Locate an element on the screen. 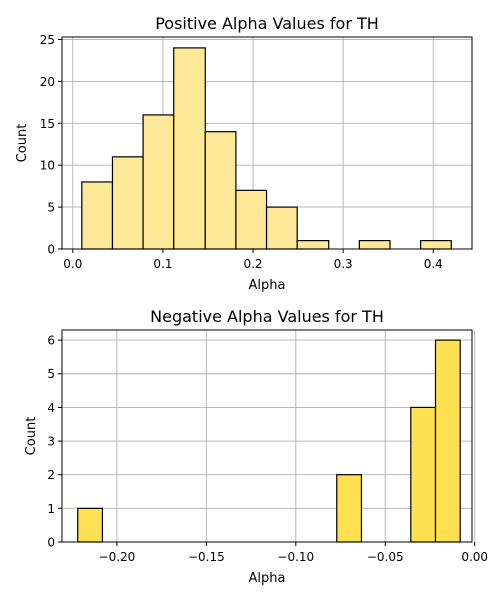  y-tick-label: 6 is located at coordinates (51, 341).